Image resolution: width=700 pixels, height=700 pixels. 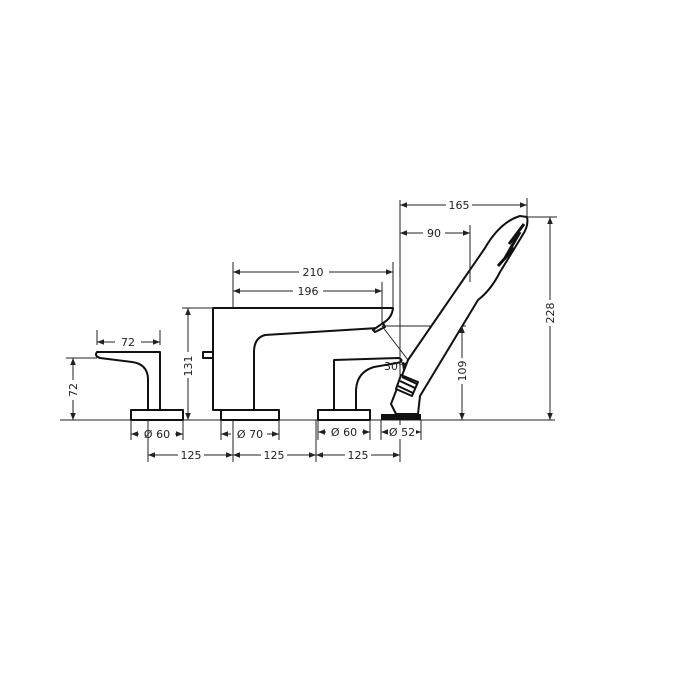 I want to click on dim-spacing-1: 125, so click(x=191, y=455).